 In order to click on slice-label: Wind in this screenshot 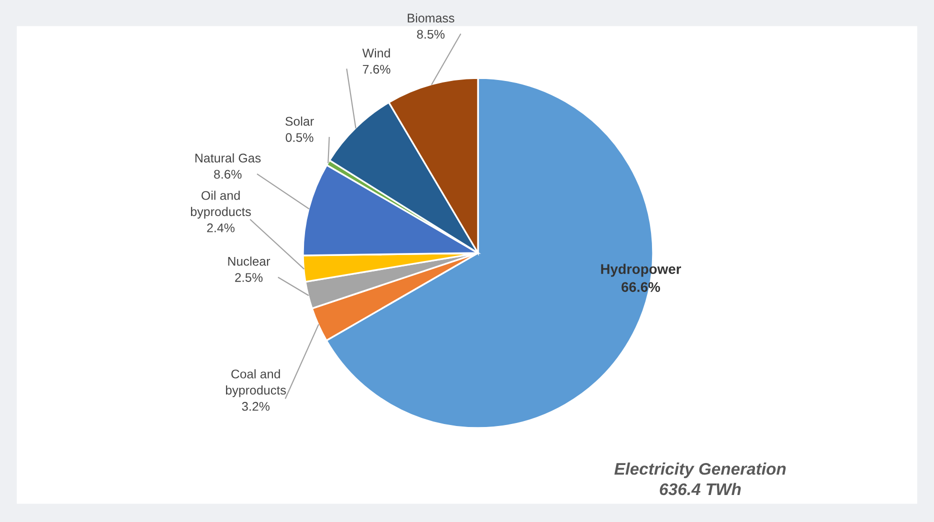, I will do `click(376, 53)`.